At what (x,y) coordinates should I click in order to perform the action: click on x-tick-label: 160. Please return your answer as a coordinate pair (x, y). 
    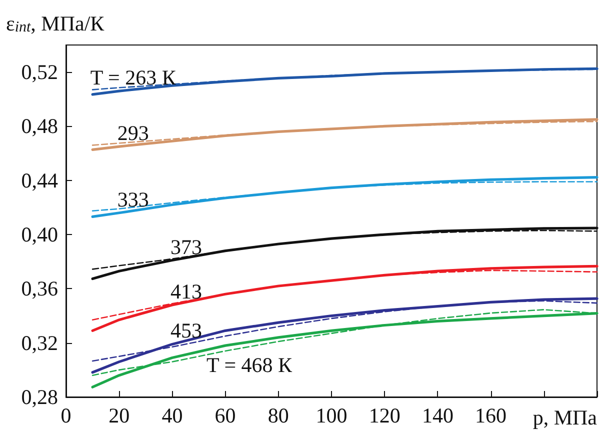
    Looking at the image, I should click on (491, 416).